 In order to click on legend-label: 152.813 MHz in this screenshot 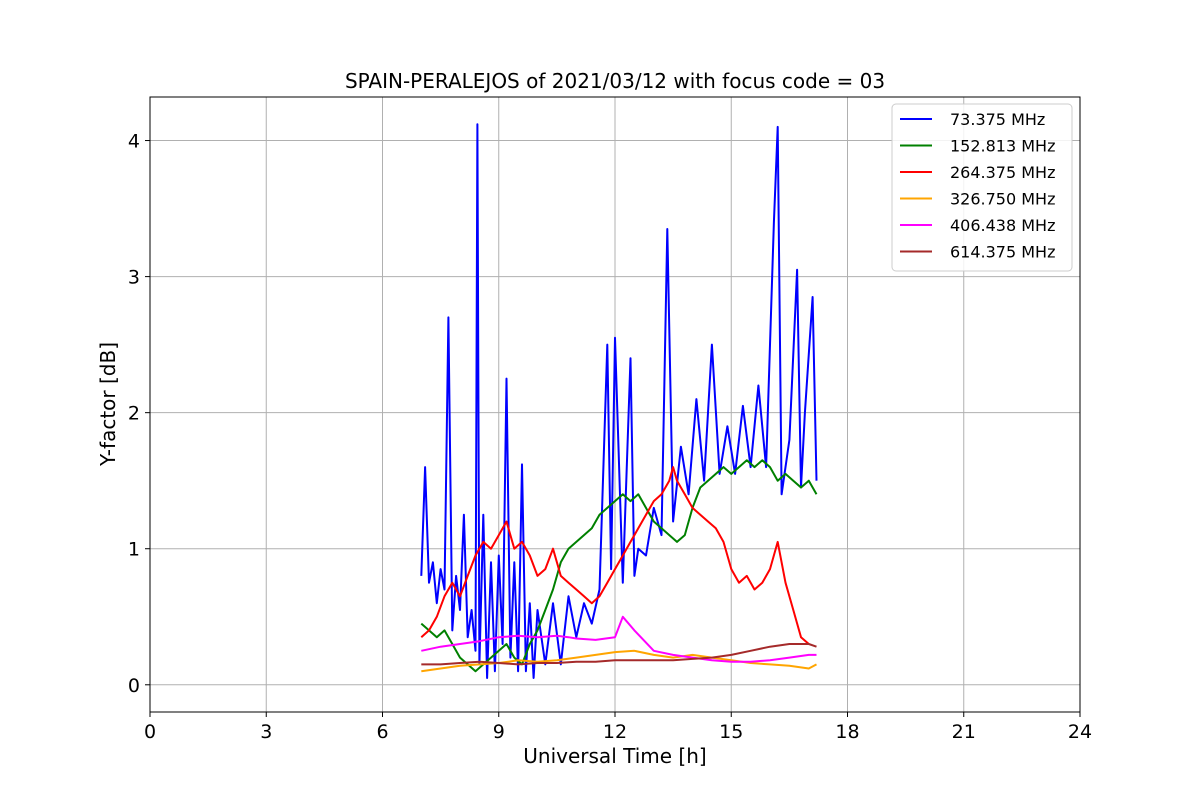, I will do `click(1002, 146)`.